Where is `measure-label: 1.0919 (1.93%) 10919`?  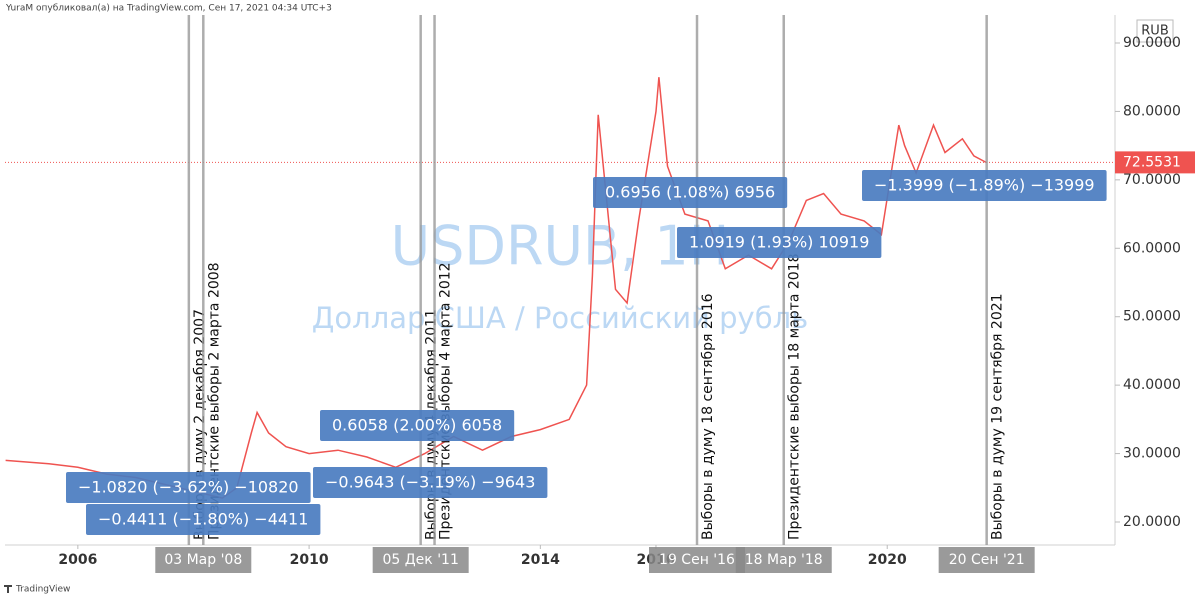
measure-label: 1.0919 (1.93%) 10919 is located at coordinates (779, 242).